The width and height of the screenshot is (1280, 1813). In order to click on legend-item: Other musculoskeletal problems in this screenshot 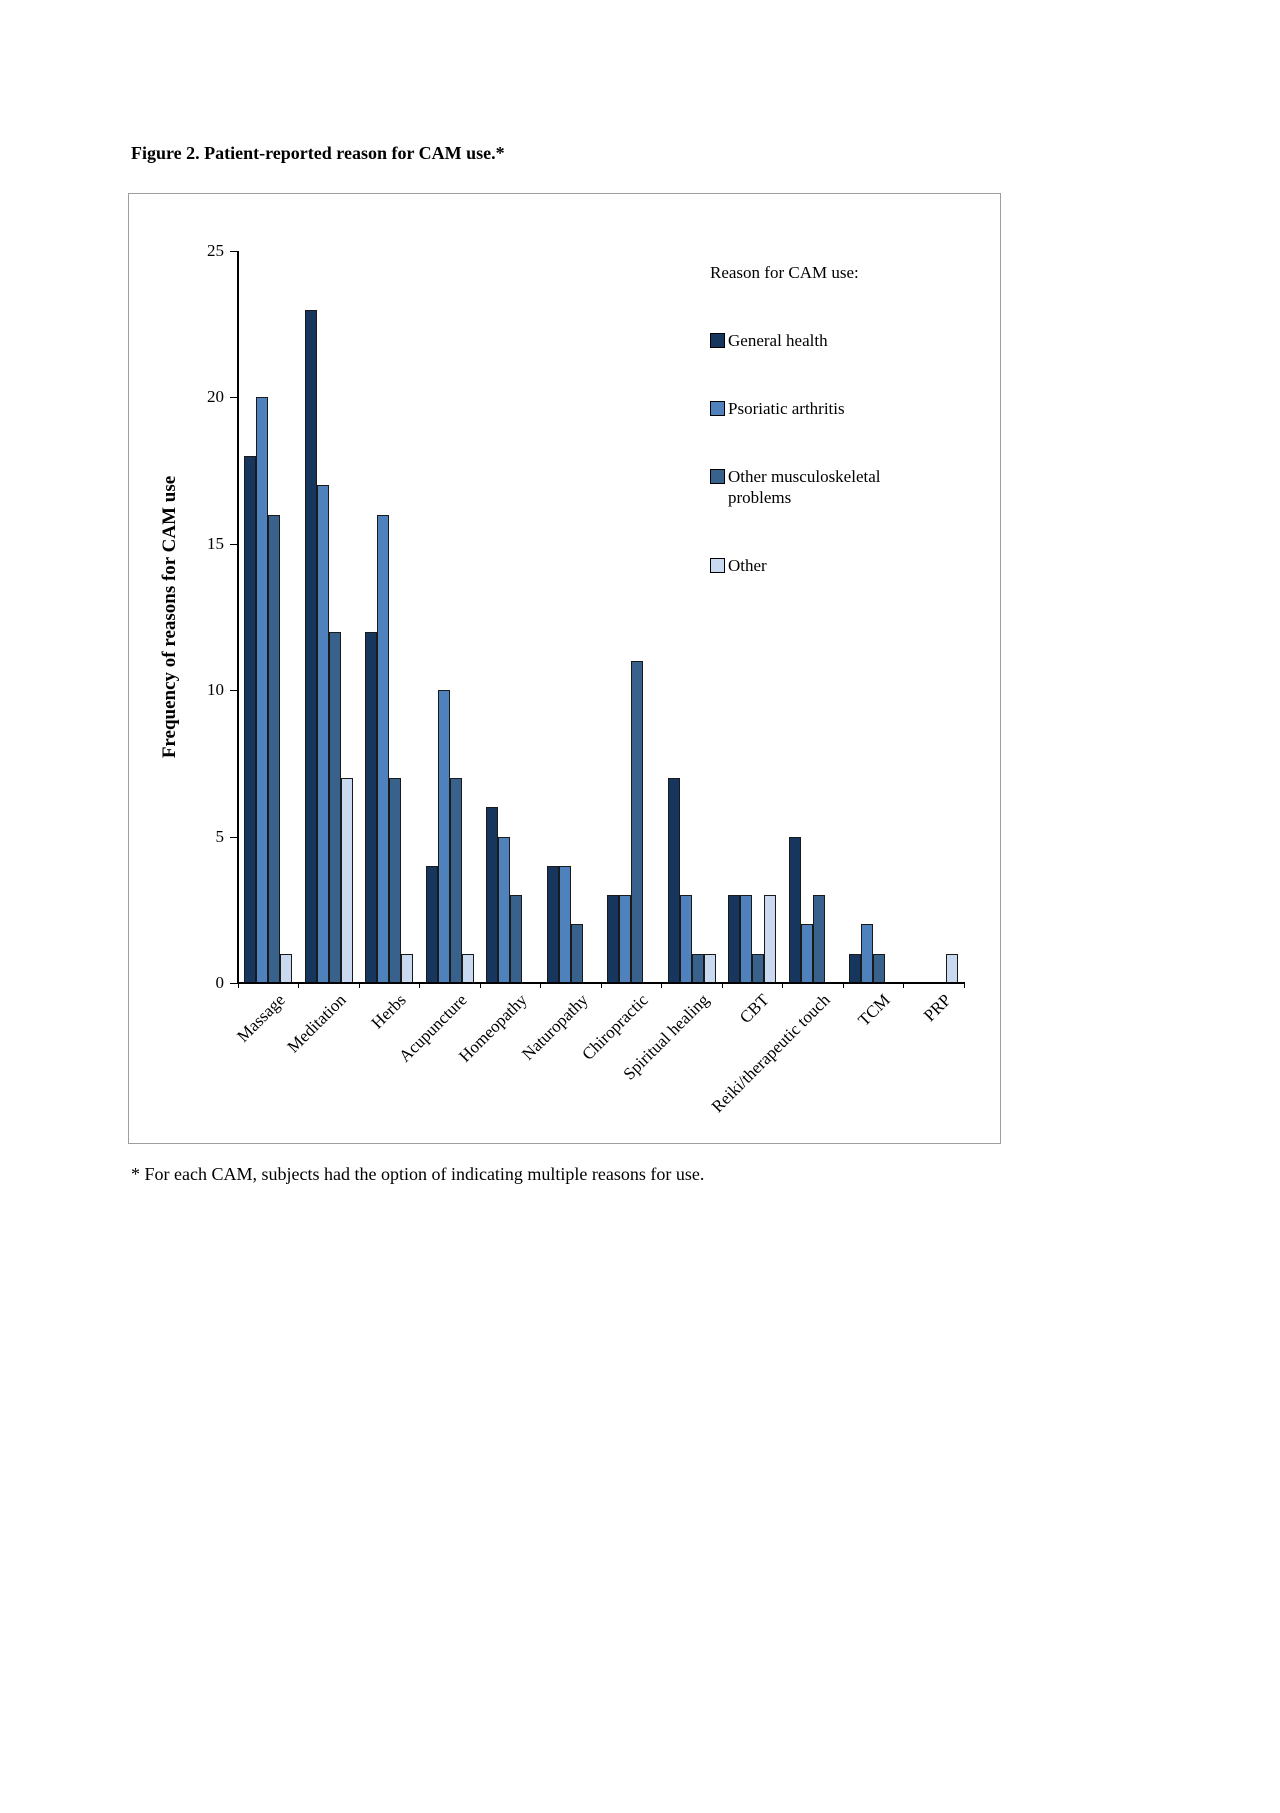, I will do `click(818, 487)`.